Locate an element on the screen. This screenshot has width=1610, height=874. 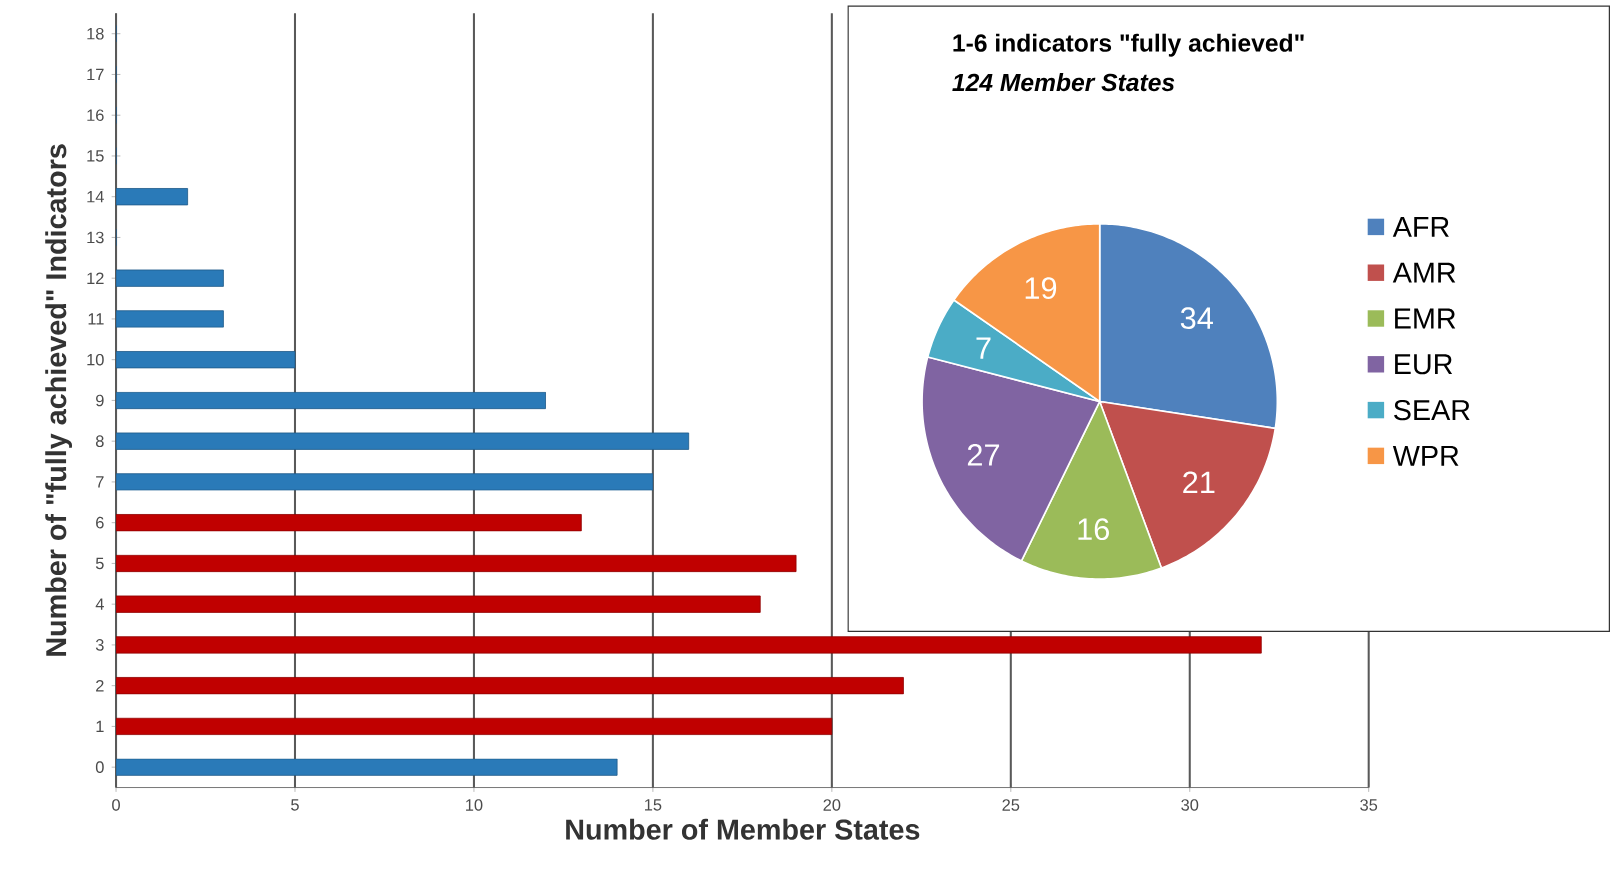
y-tick-label: 16 is located at coordinates (95, 115).